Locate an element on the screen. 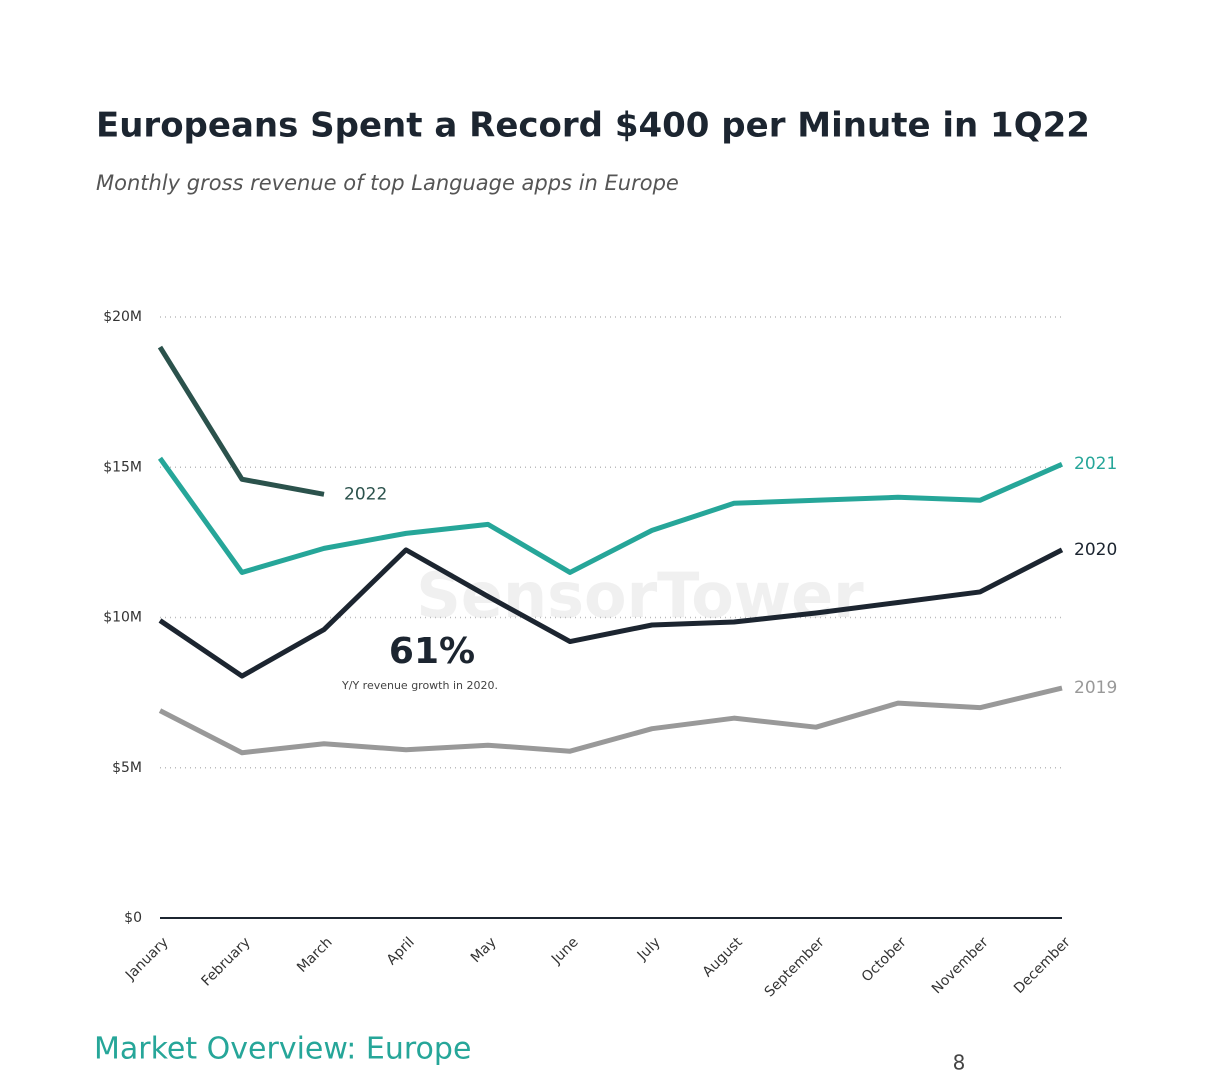 This screenshot has height=1083, width=1222. series-label: 2022 is located at coordinates (365, 494).